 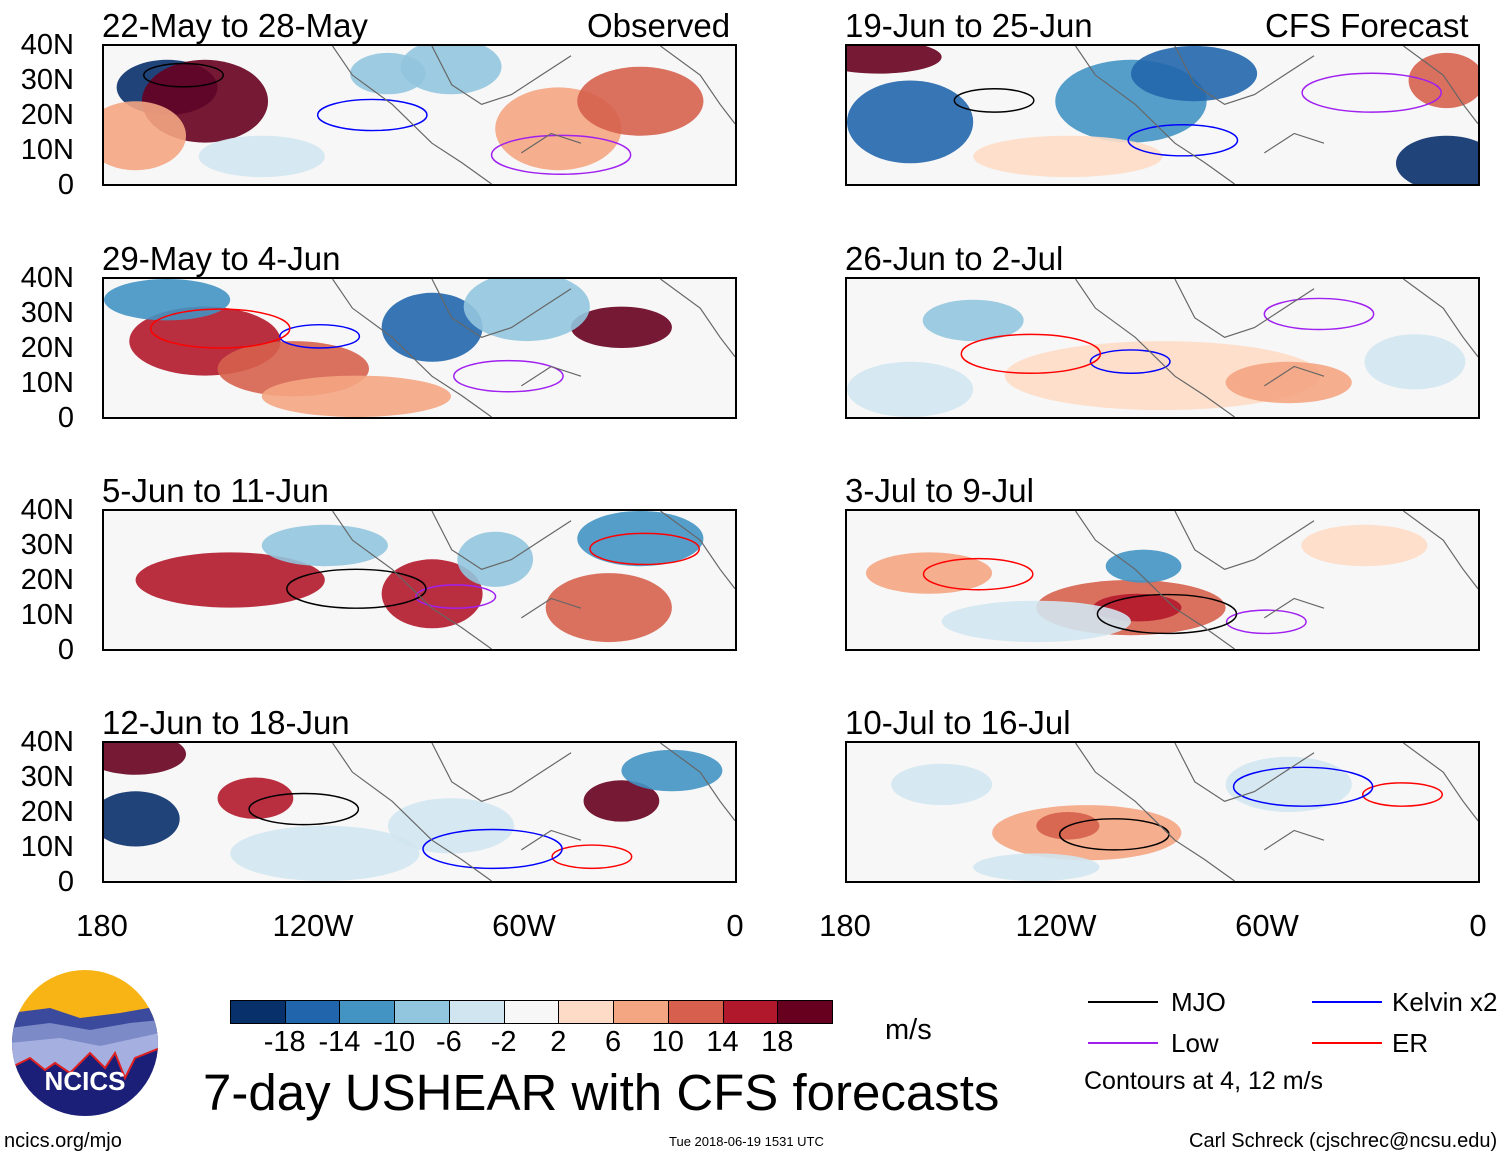 I want to click on legend-label-er: ER, so click(x=1410, y=1043).